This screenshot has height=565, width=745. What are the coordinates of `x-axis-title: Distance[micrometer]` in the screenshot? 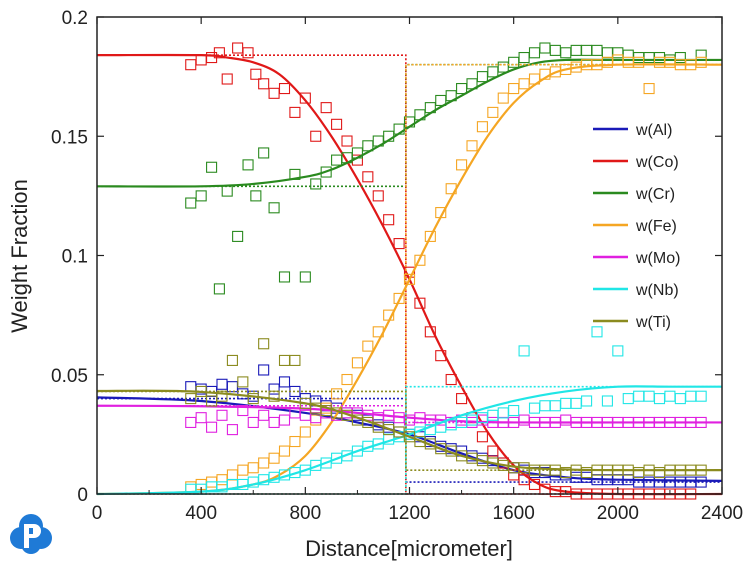 It's located at (409, 548).